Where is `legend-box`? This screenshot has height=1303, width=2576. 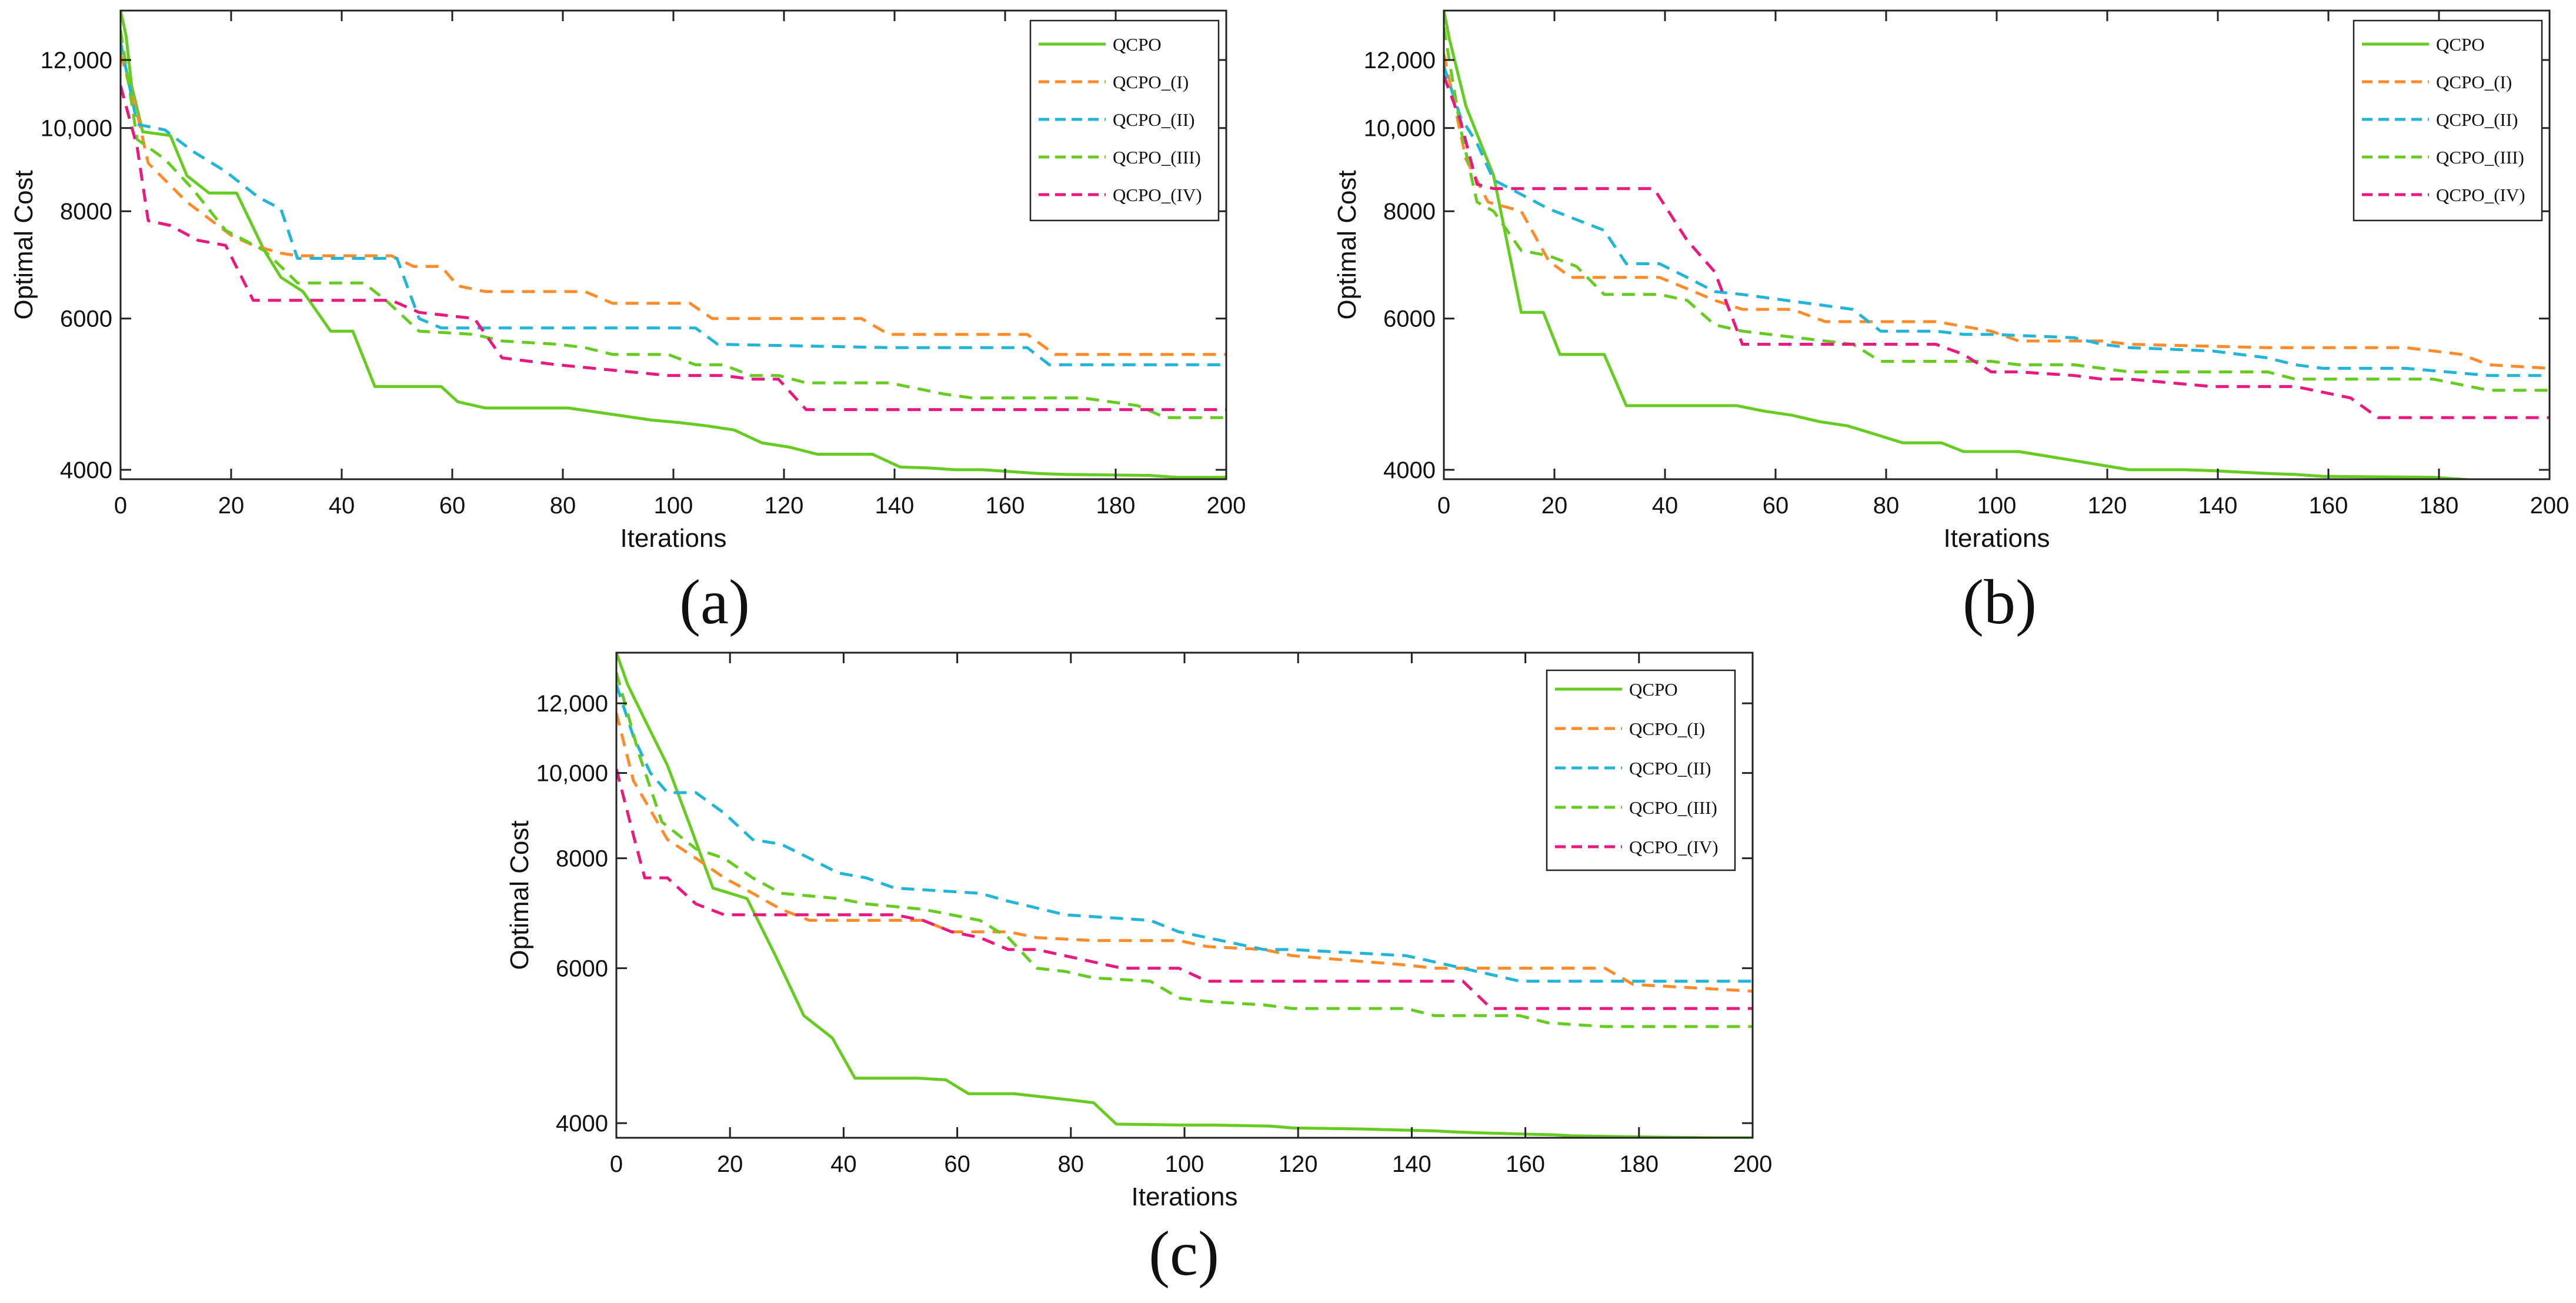 legend-box is located at coordinates (1641, 770).